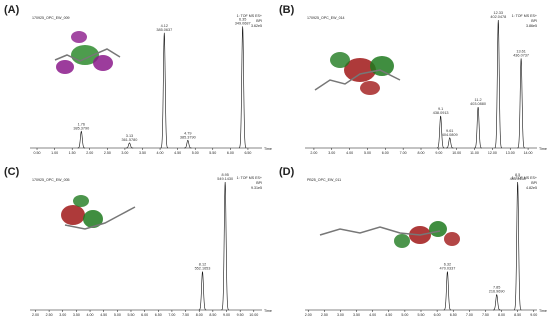 The height and width of the screenshot is (325, 550). What do you see at coordinates (447, 265) in the screenshot?
I see `peak-time: 6.32` at bounding box center [447, 265].